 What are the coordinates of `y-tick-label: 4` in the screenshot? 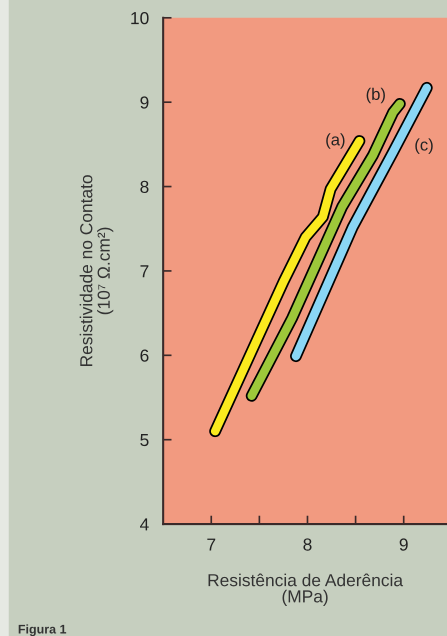 It's located at (144, 524).